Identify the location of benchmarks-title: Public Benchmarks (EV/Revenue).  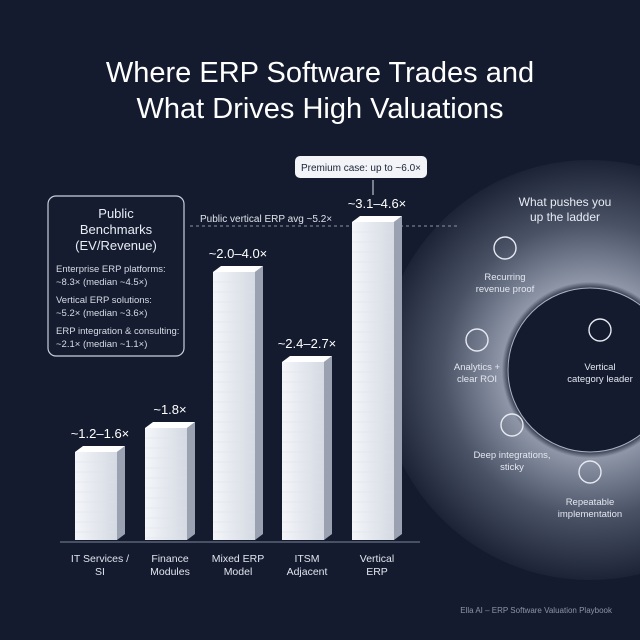
(116, 229).